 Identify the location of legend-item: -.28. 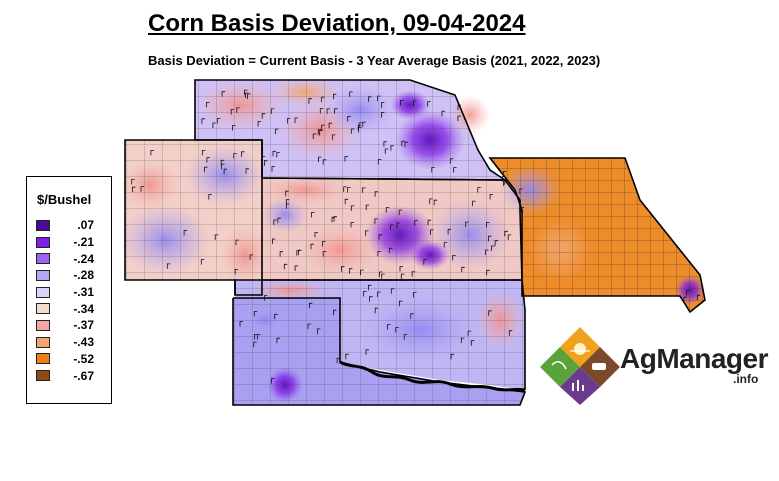
(65, 275).